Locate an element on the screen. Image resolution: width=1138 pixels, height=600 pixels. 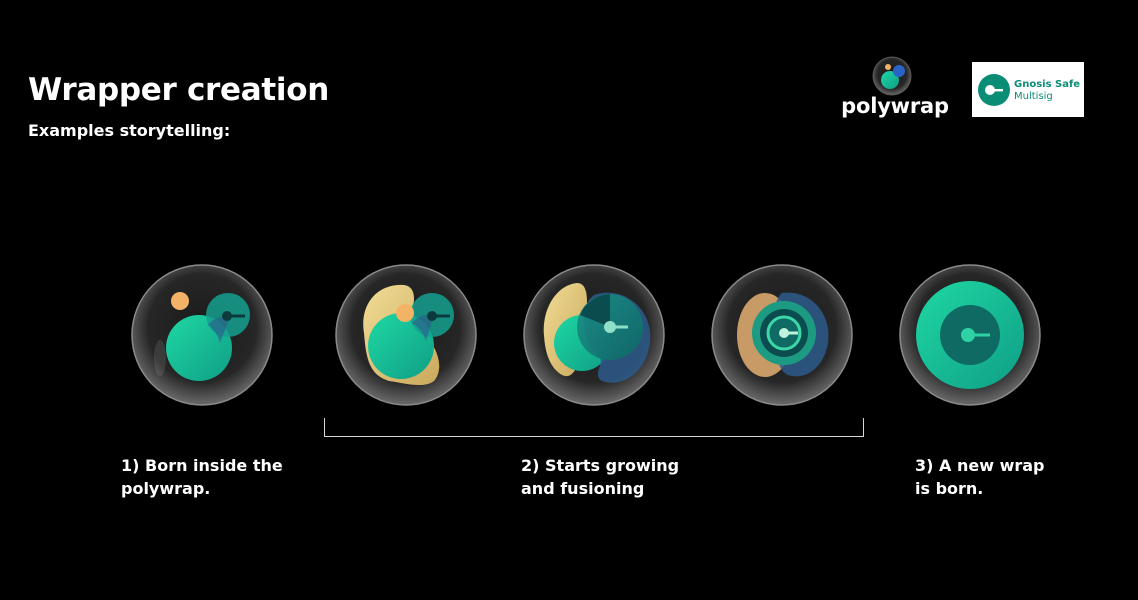
stage-5-bubble-icon is located at coordinates (970, 335).